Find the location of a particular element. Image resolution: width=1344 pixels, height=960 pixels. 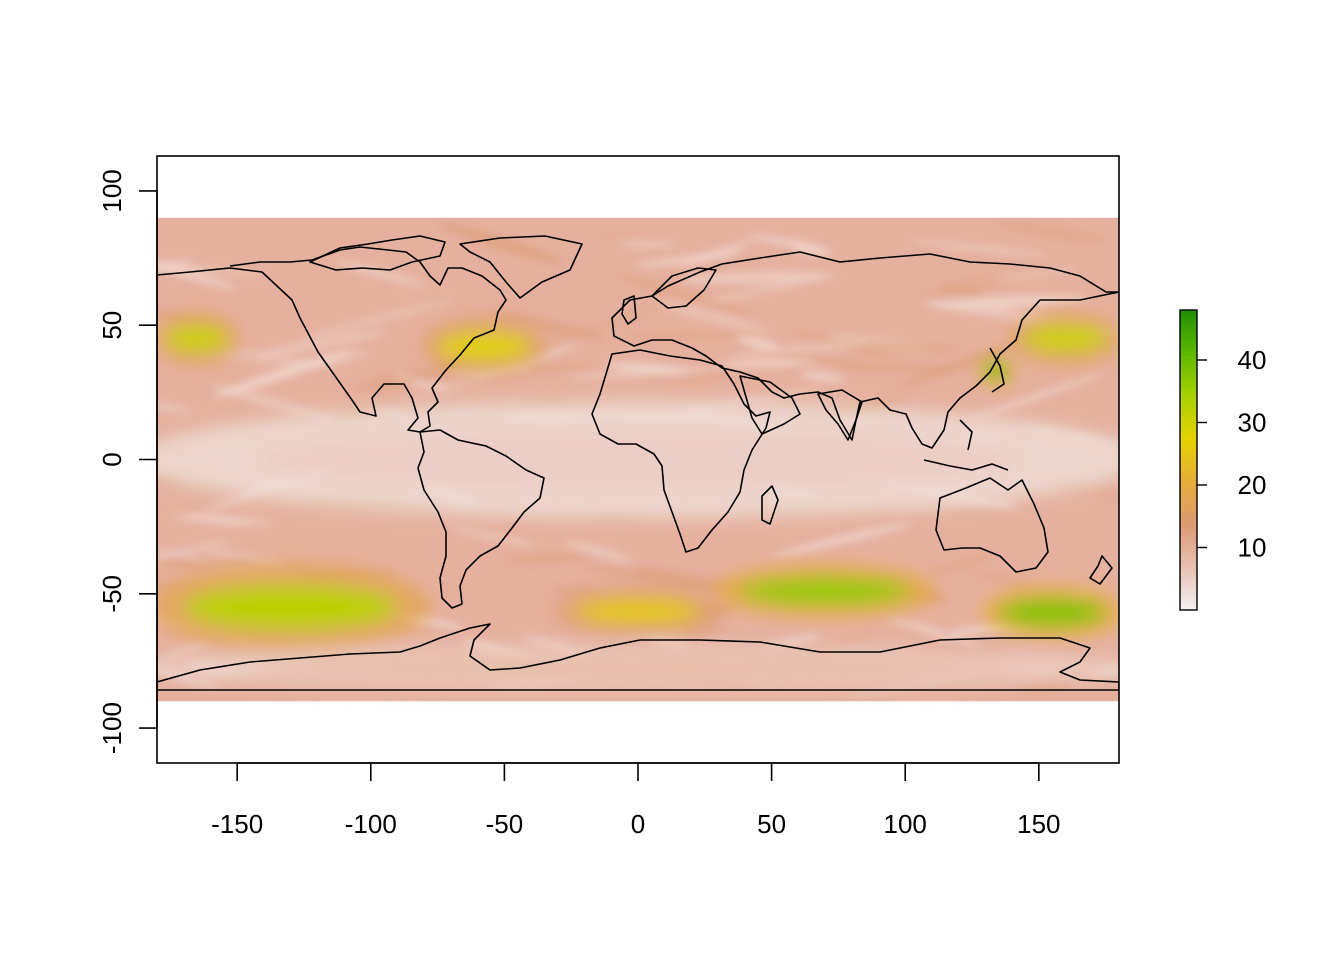

x-axis: -150 -100 -50 0 50 100 150 is located at coordinates (636, 800).